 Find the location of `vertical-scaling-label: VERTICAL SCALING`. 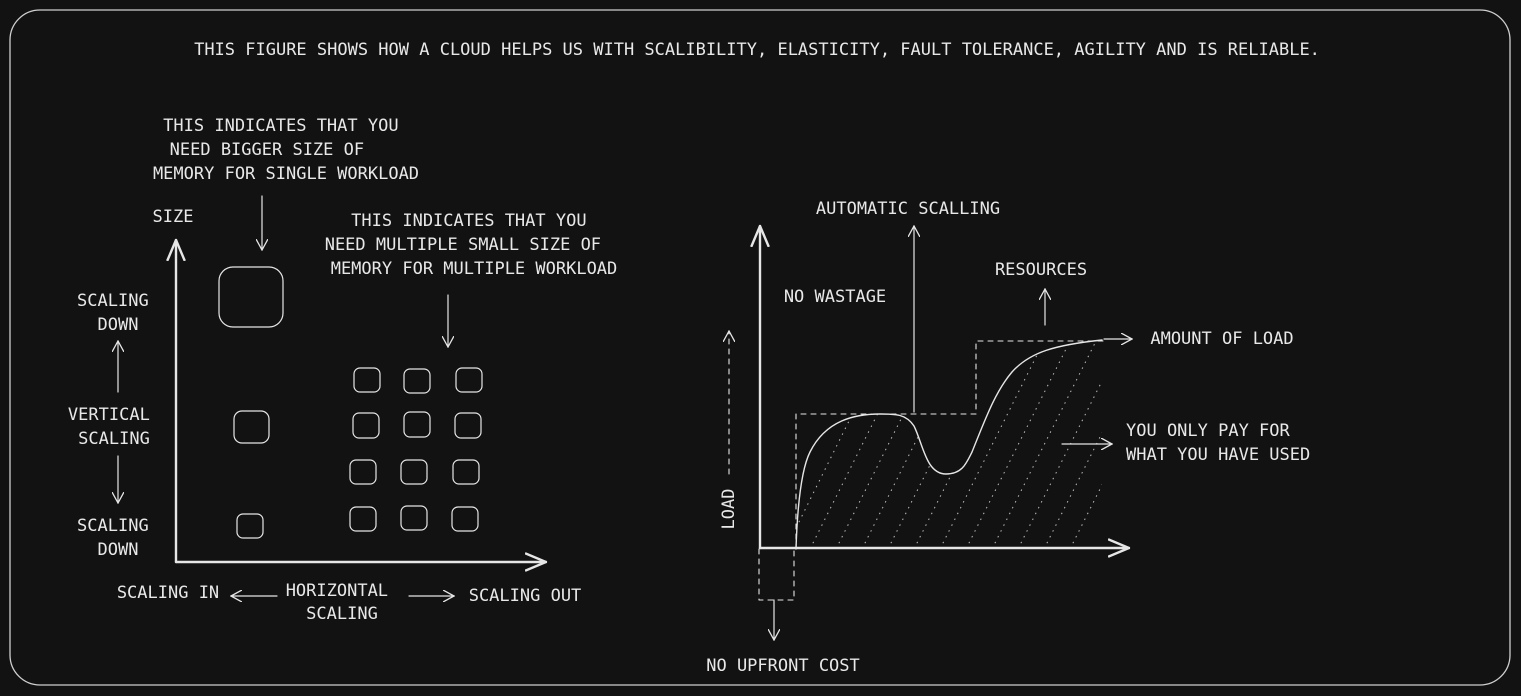

vertical-scaling-label: VERTICAL SCALING is located at coordinates (114, 427).